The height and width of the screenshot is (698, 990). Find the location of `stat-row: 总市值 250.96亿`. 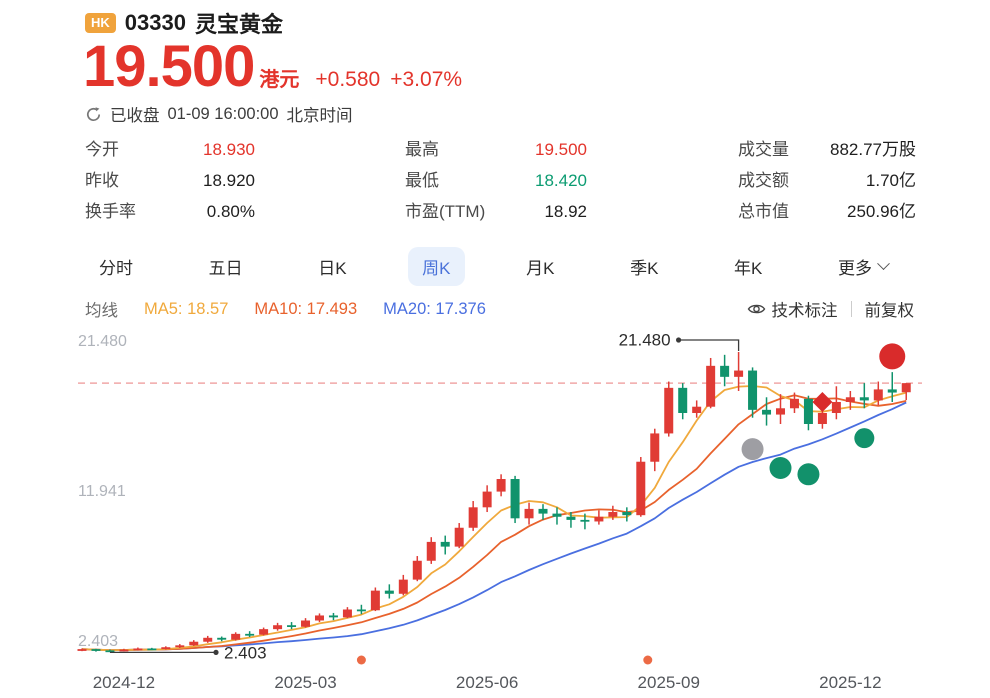

stat-row: 总市值 250.96亿 is located at coordinates (827, 211).